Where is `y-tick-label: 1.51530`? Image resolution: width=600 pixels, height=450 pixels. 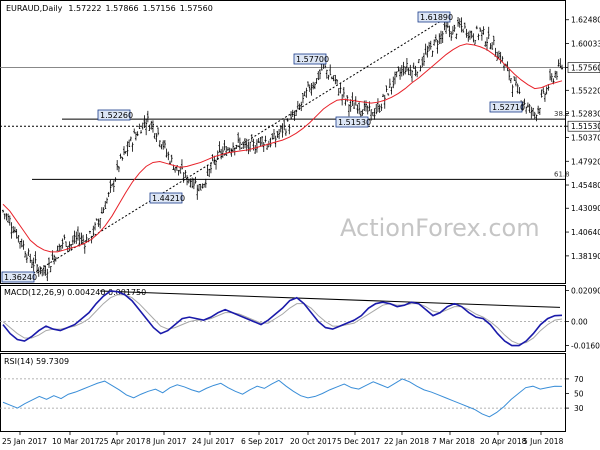
y-tick-label: 1.51530 is located at coordinates (585, 126).